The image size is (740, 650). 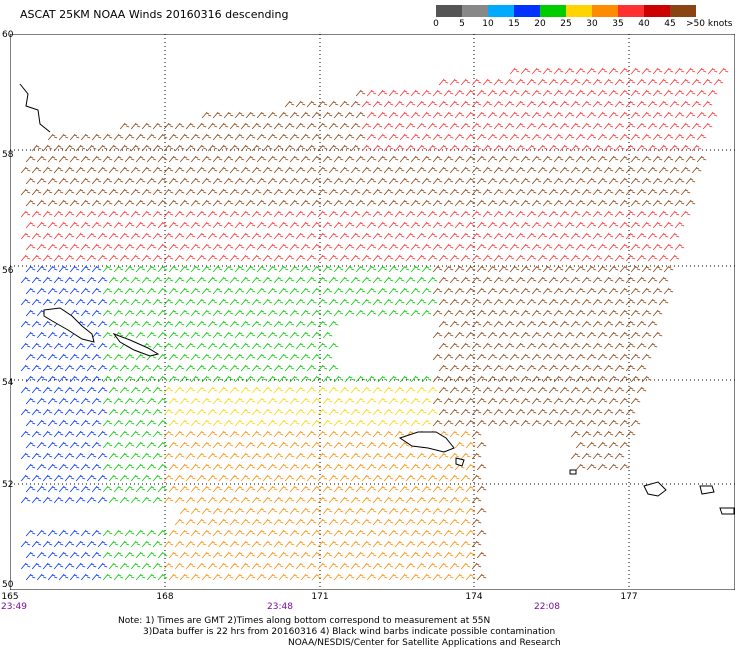 What do you see at coordinates (566, 11) in the screenshot?
I see `legend-color-bar` at bounding box center [566, 11].